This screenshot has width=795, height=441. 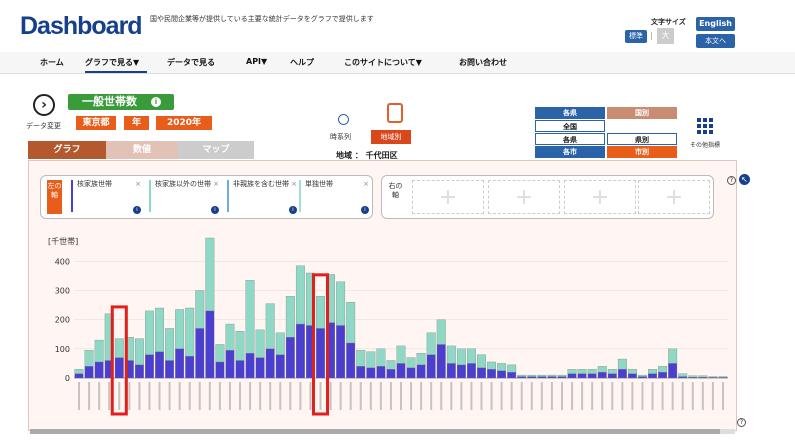 I want to click on right-axis-legend: 右の軸 + + + +, so click(x=547, y=197).